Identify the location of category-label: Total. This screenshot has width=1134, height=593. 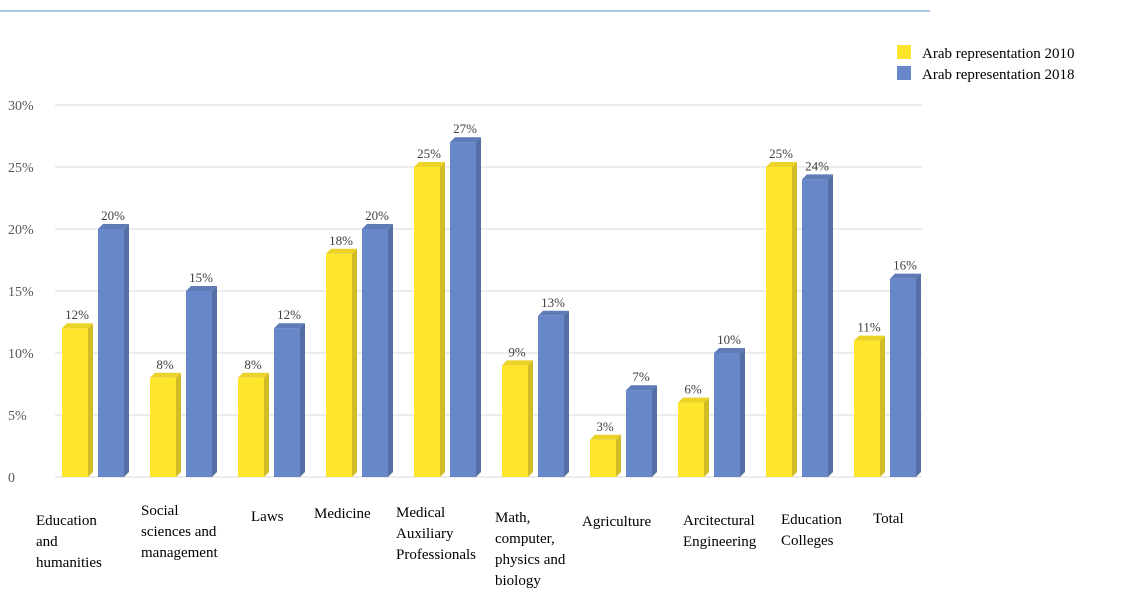
(888, 519).